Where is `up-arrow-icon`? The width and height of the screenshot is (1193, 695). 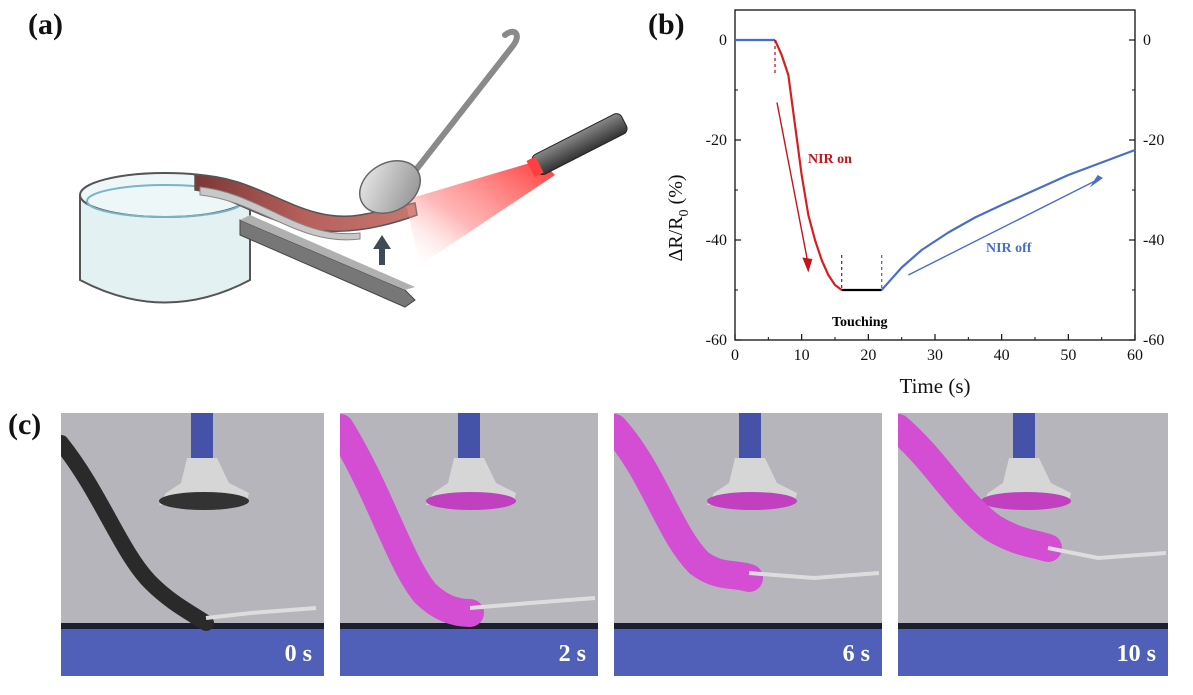 up-arrow-icon is located at coordinates (382, 250).